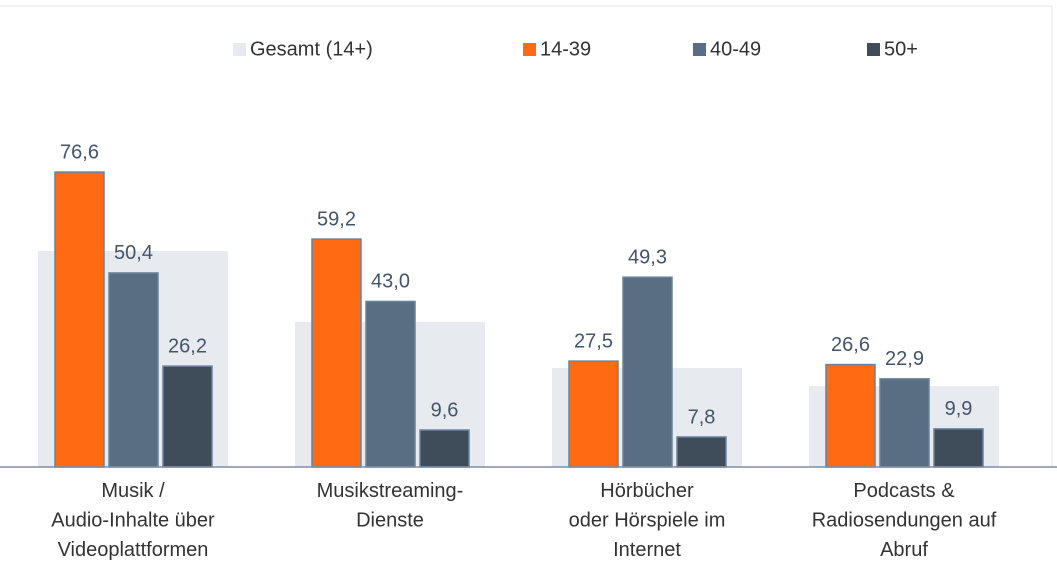 This screenshot has height=561, width=1057. I want to click on value-label: 9,9, so click(959, 409).